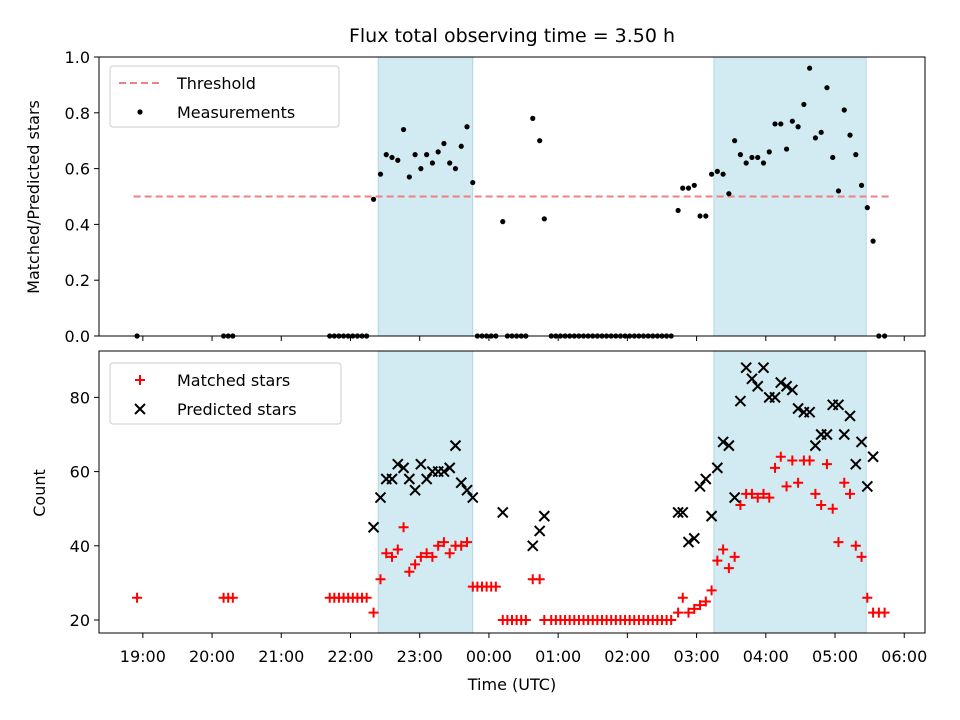 Image resolution: width=960 pixels, height=720 pixels. Describe the element at coordinates (489, 656) in the screenshot. I see `x-tick-label: 00:00` at that location.